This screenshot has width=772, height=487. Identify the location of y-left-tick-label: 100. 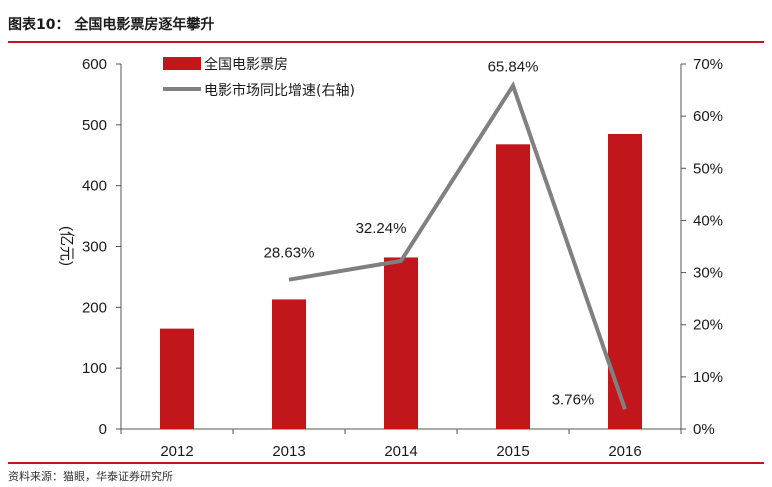
(94, 368).